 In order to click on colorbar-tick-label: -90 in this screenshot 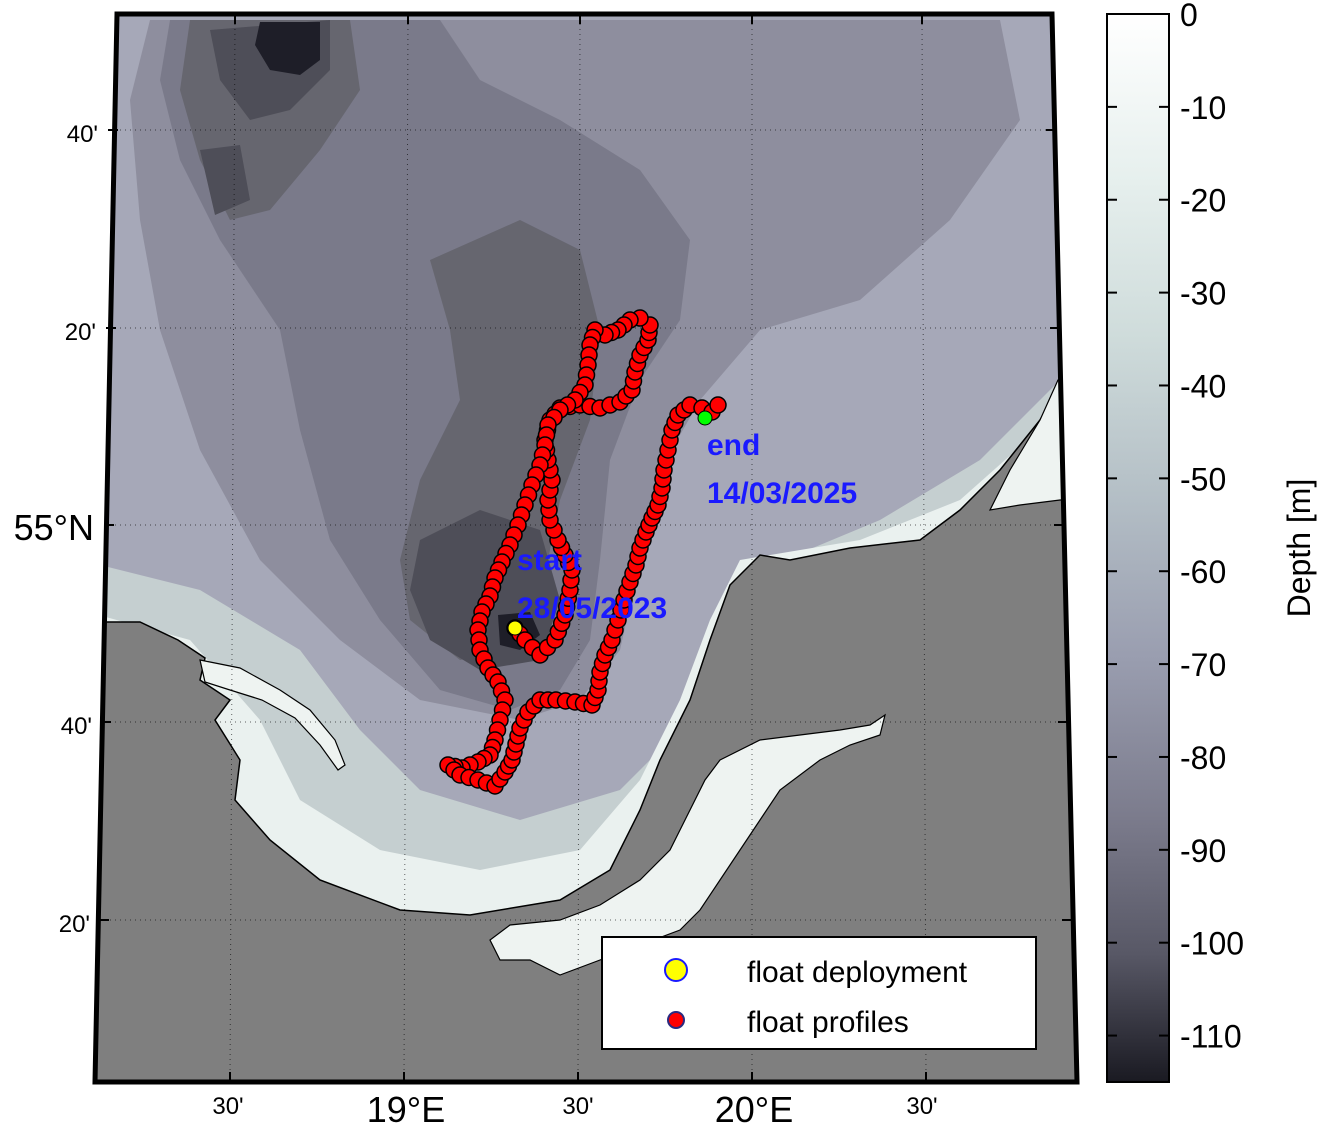, I will do `click(1203, 851)`.